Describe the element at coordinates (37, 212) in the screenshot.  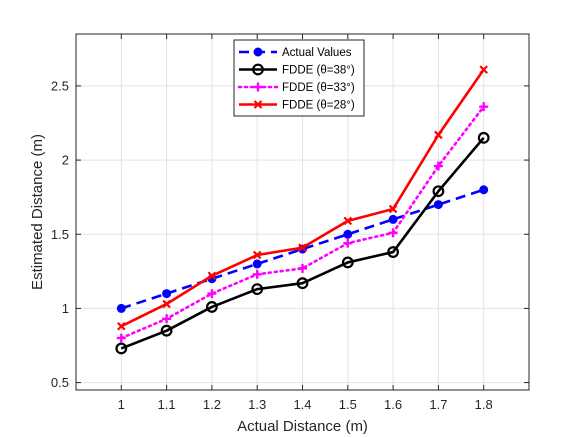
I see `y-axis-label: Estimated Distance (m)` at that location.